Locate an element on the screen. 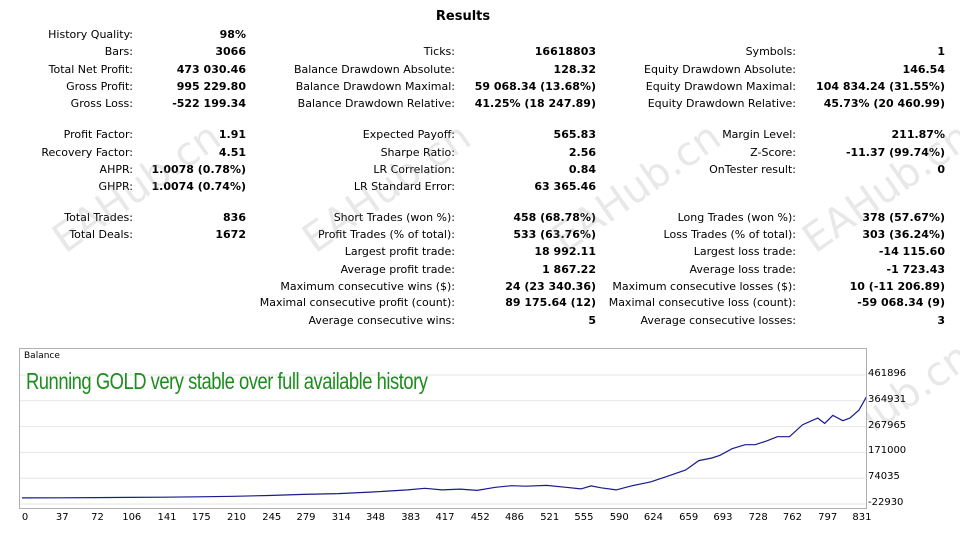 The height and width of the screenshot is (540, 960). stat-label: Gross Profit: is located at coordinates (99, 86).